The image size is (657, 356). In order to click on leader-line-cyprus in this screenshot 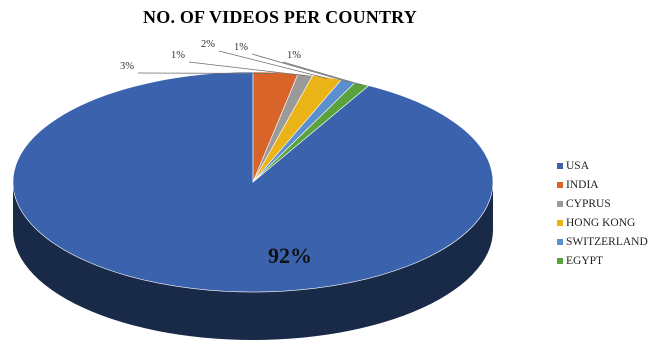, I will do `click(247, 69)`.